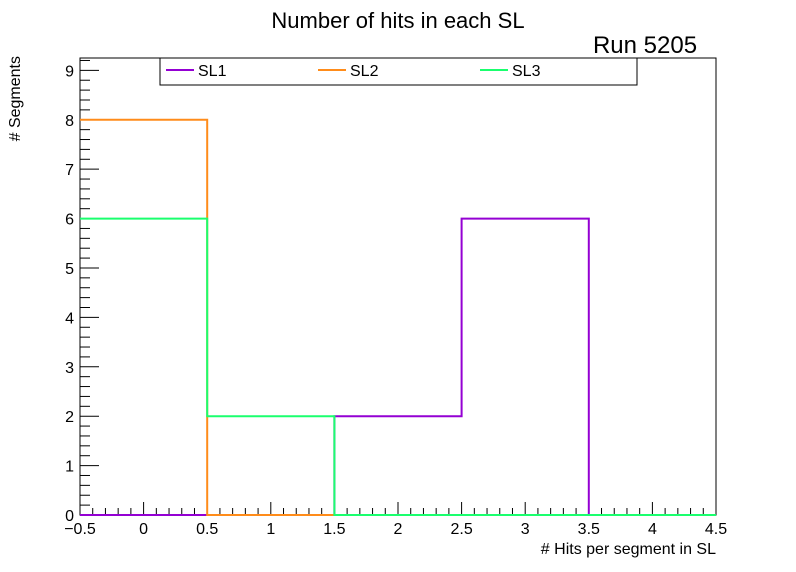 Image resolution: width=796 pixels, height=572 pixels. I want to click on y-axis-title: # Segments, so click(15, 98).